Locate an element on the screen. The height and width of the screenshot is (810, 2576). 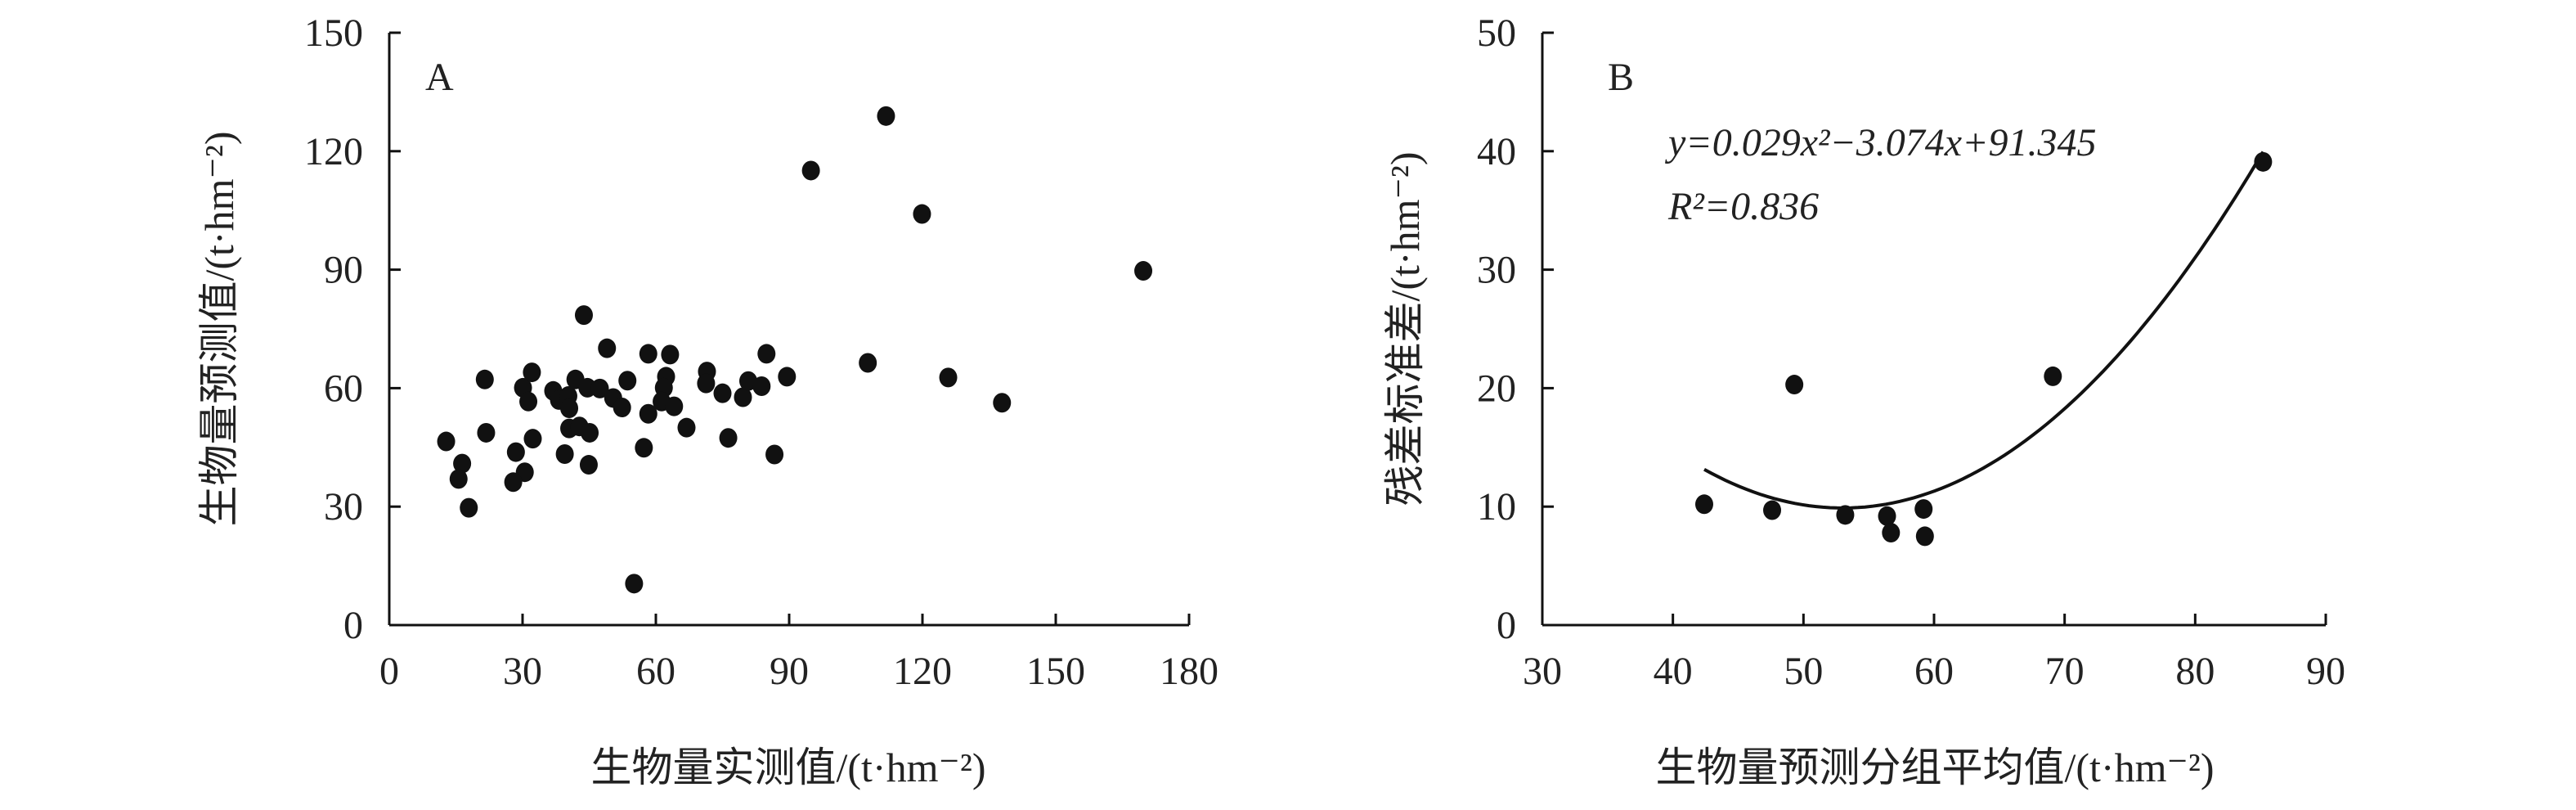
x-tick-label: 70 is located at coordinates (2065, 672).